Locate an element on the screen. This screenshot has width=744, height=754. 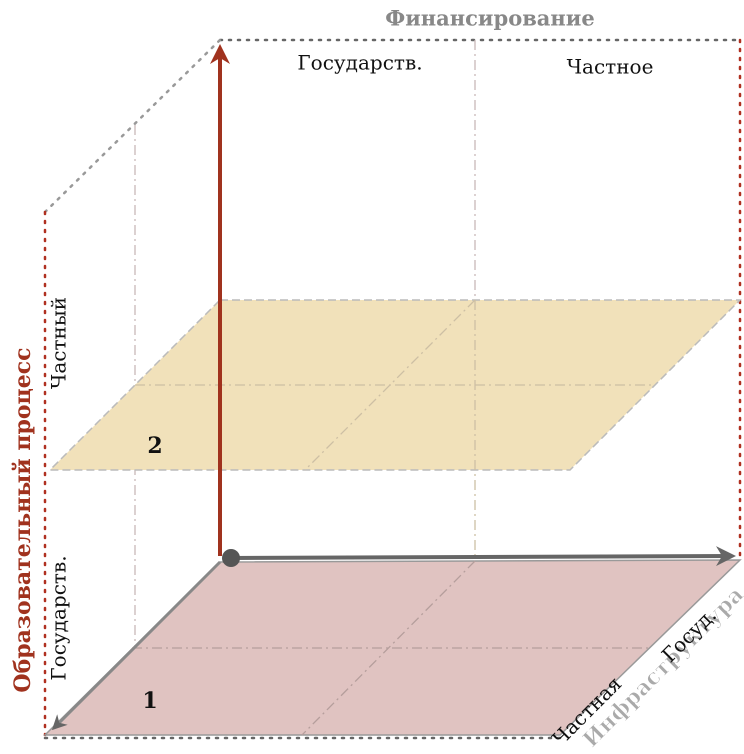
funding-private: Частное is located at coordinates (610, 67).